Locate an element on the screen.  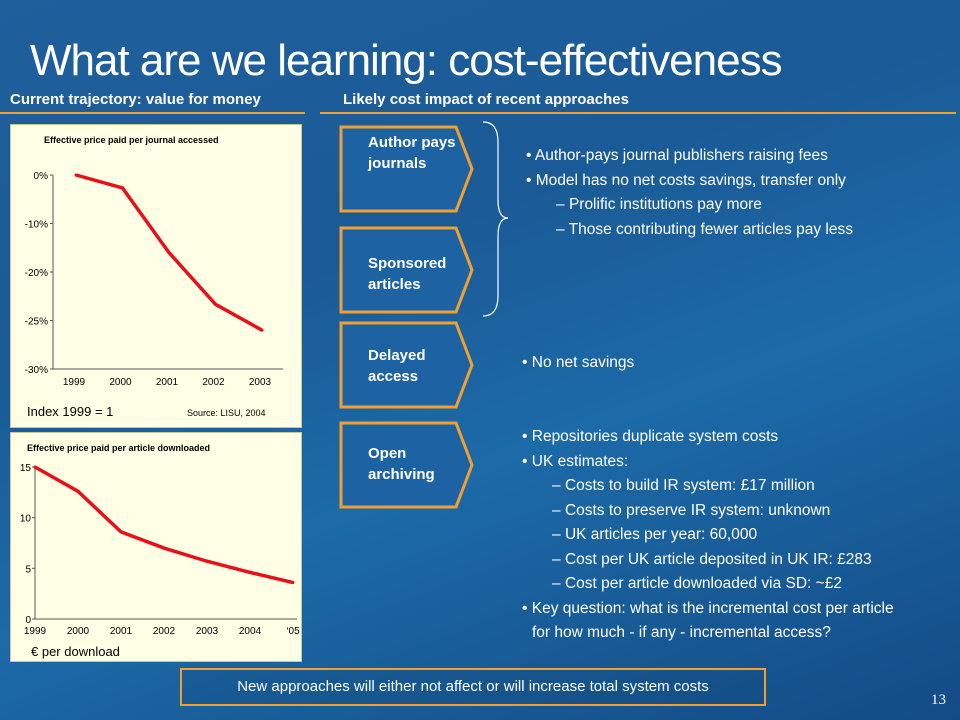
chart2-x-tick-label: 2003 is located at coordinates (207, 631).